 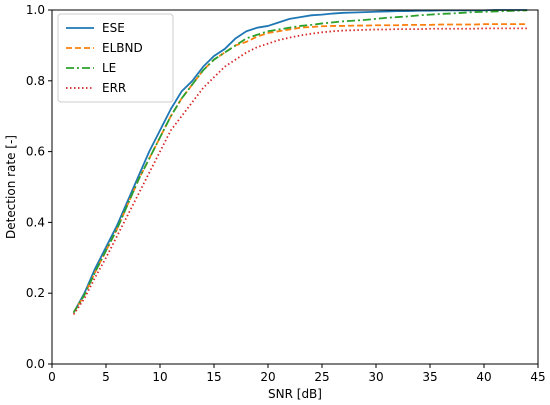 I want to click on y-tick-label: 0.0, so click(x=35, y=364).